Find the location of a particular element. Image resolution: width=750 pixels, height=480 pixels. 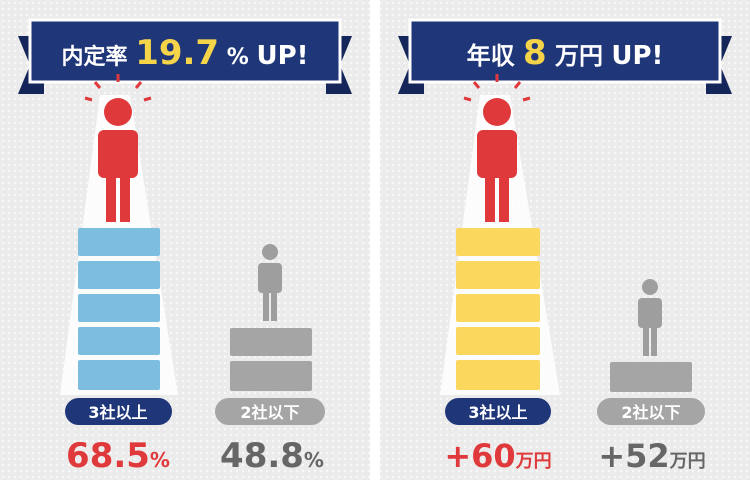

banner: 年収 8 万円 UP! is located at coordinates (565, 56).